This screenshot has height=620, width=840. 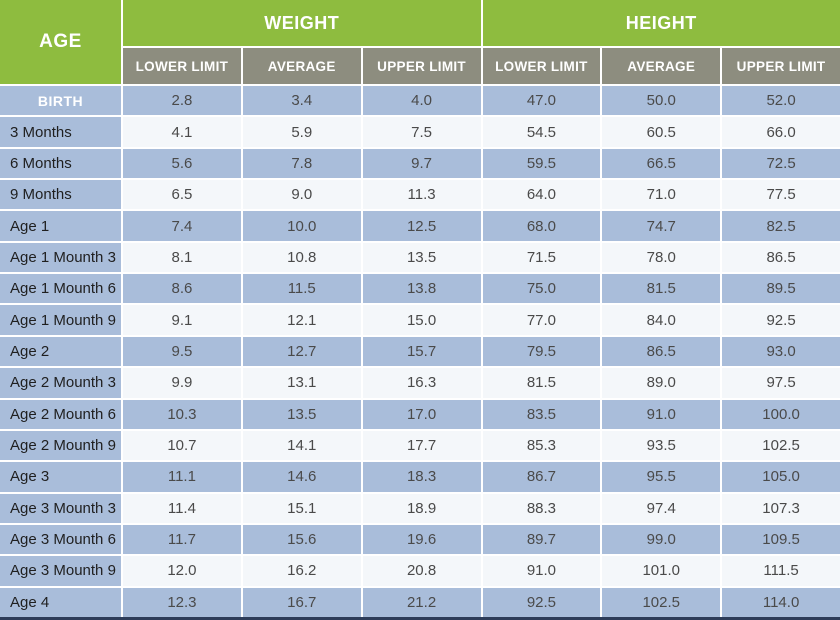 I want to click on height-value-cell: 114.0, so click(x=781, y=602).